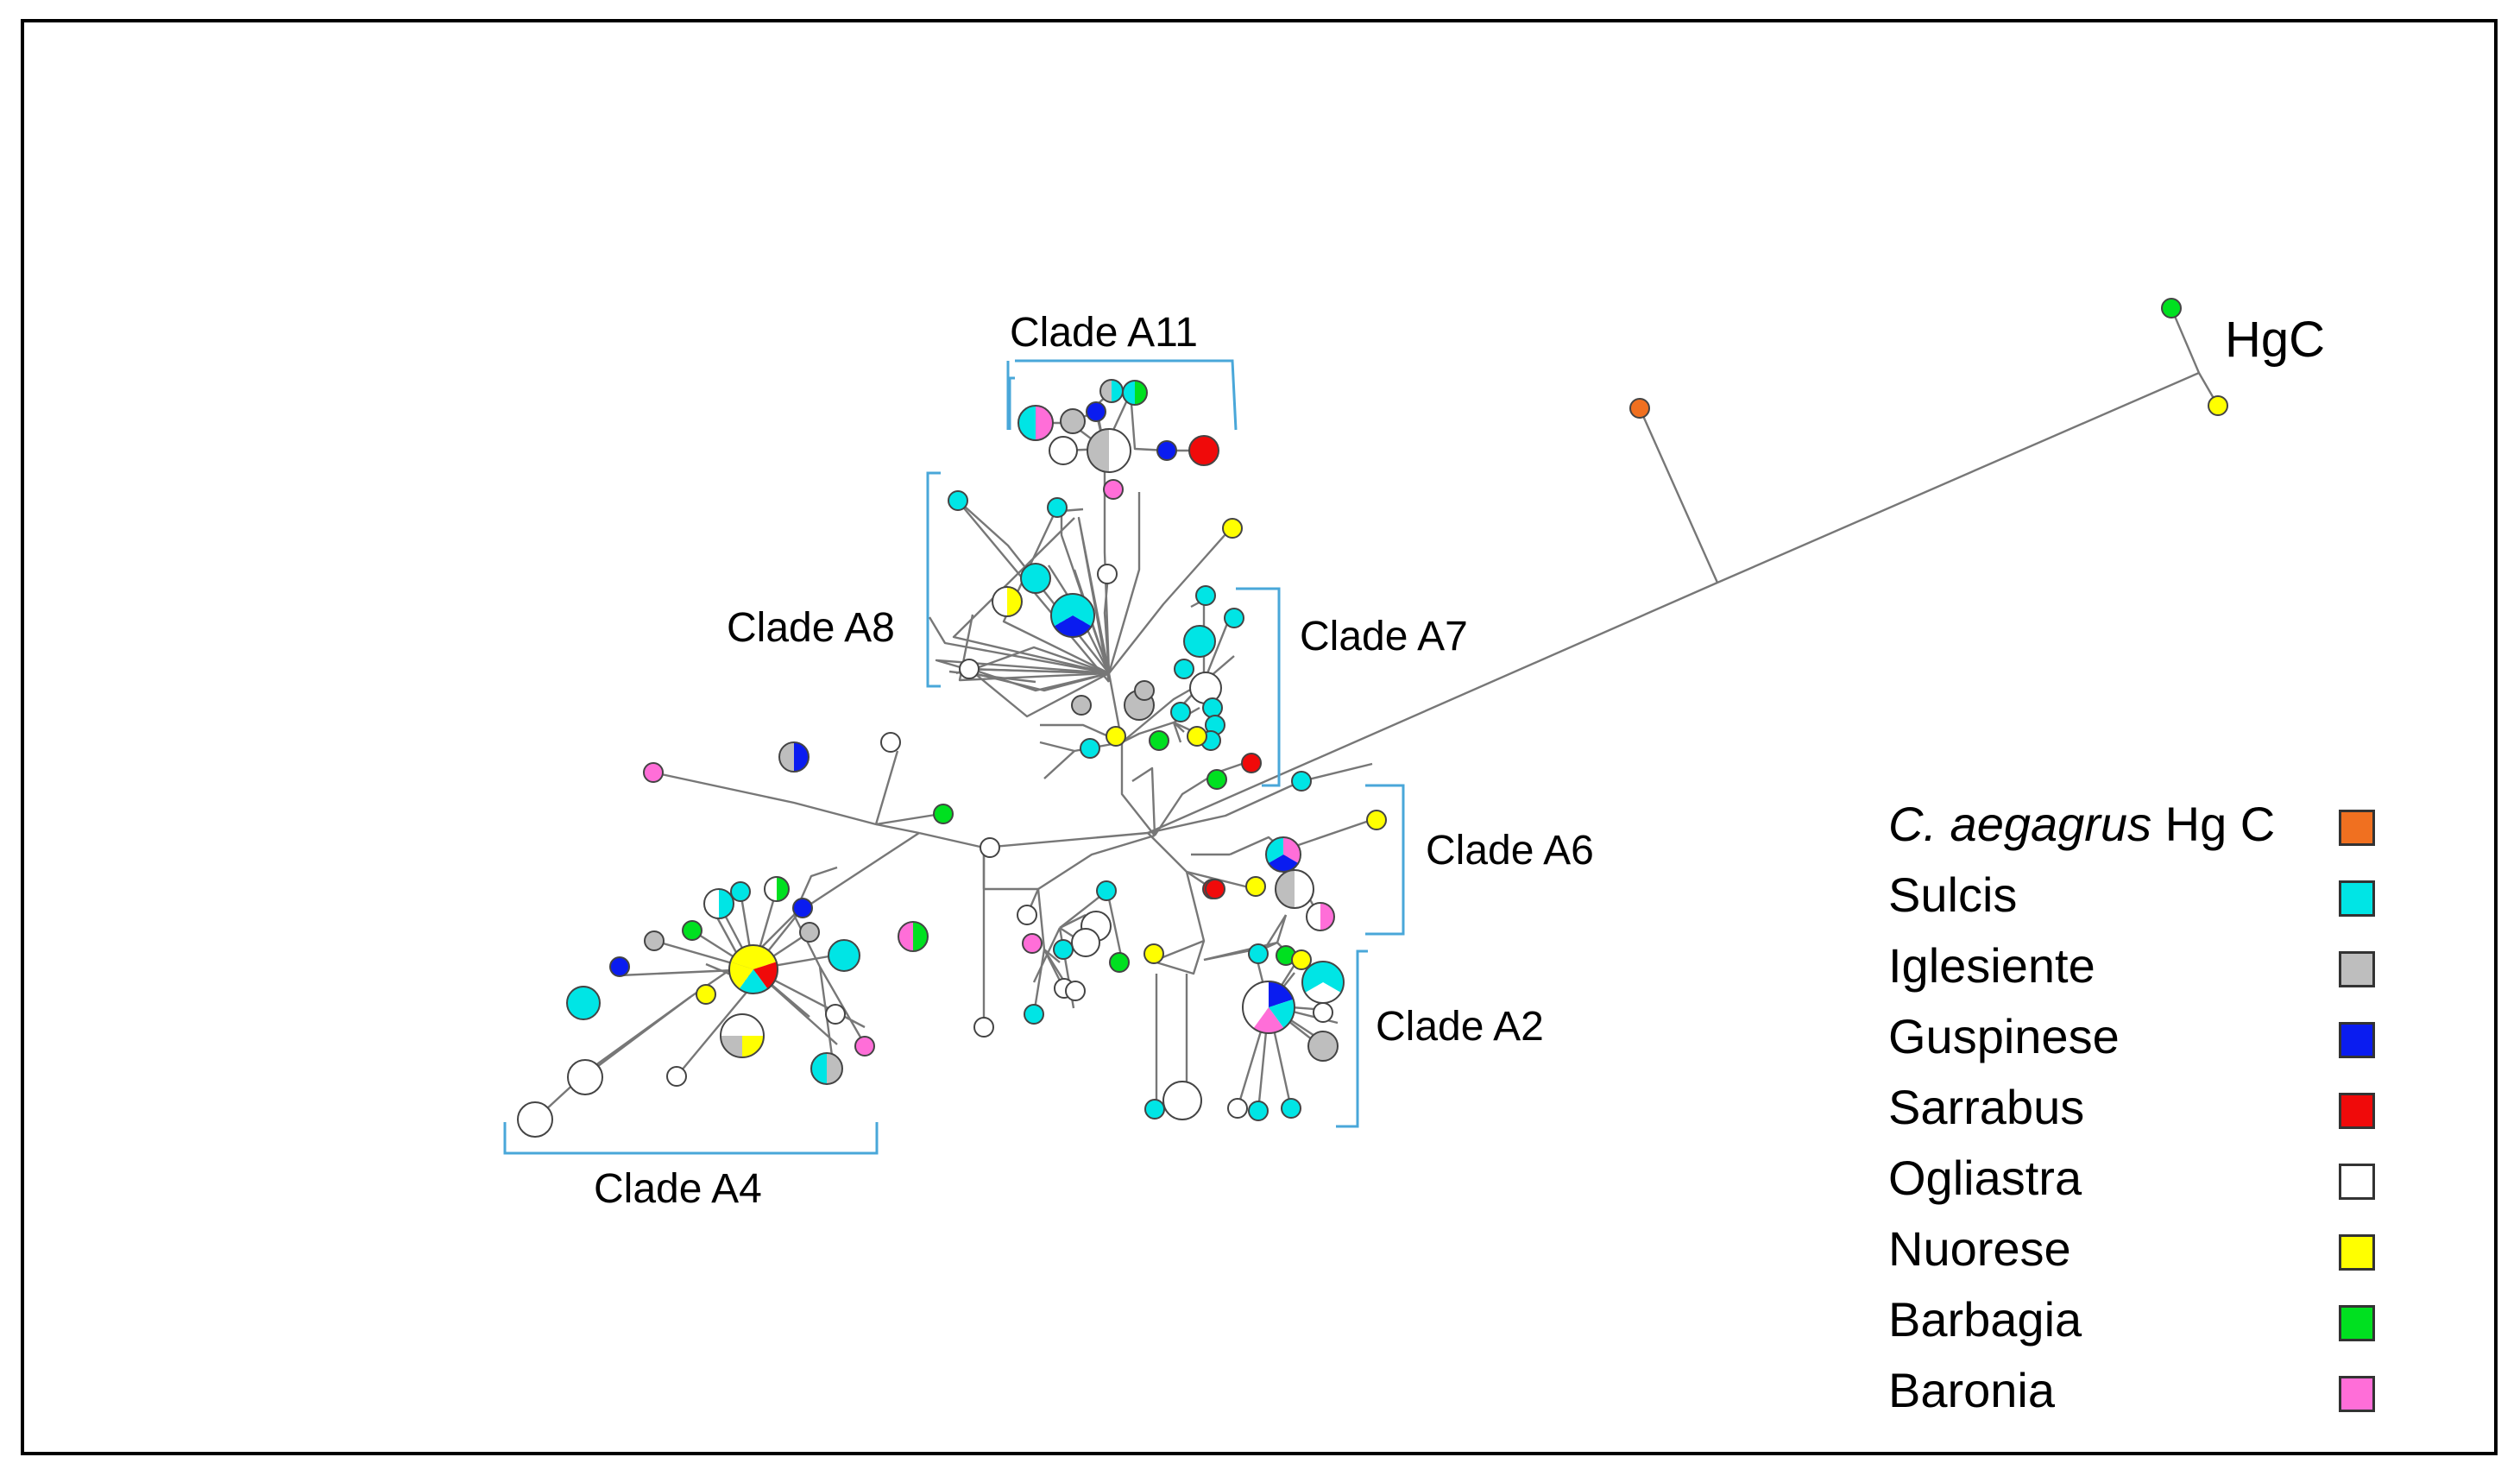 The image size is (2520, 1476). What do you see at coordinates (1385, 860) in the screenshot?
I see `bracket-a6` at bounding box center [1385, 860].